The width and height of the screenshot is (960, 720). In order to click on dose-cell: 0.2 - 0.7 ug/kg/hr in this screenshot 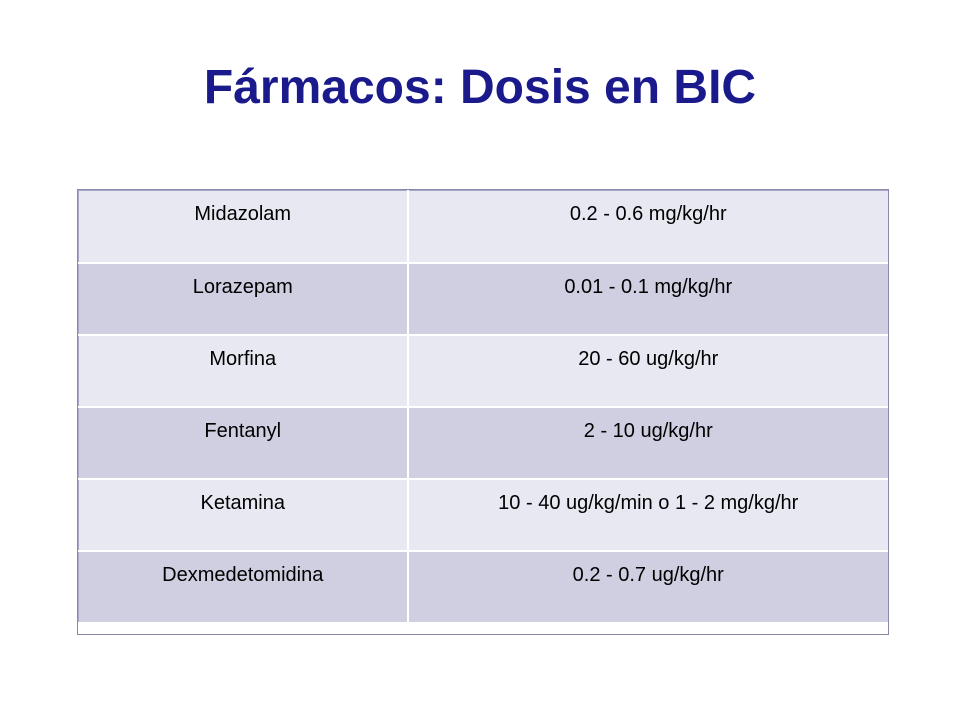, I will do `click(648, 587)`.